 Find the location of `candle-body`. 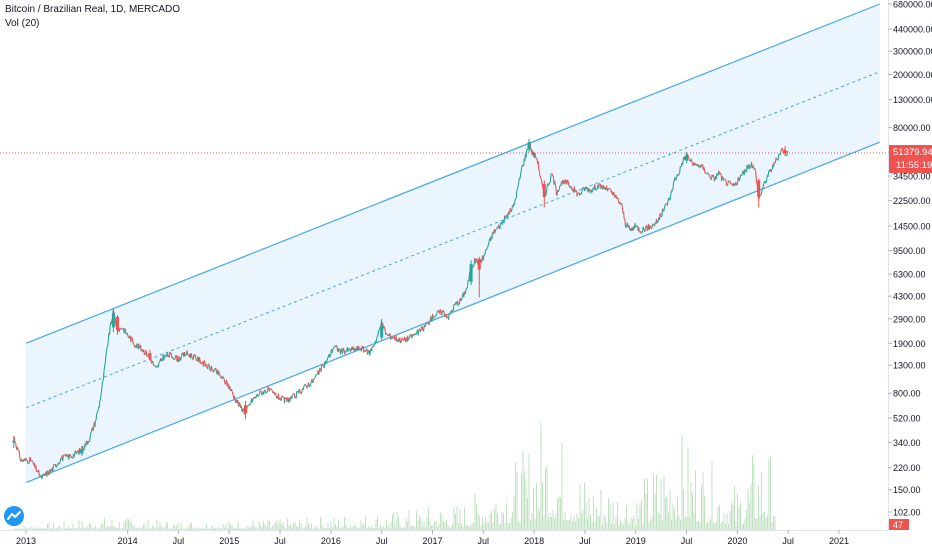

candle-body is located at coordinates (529, 146).